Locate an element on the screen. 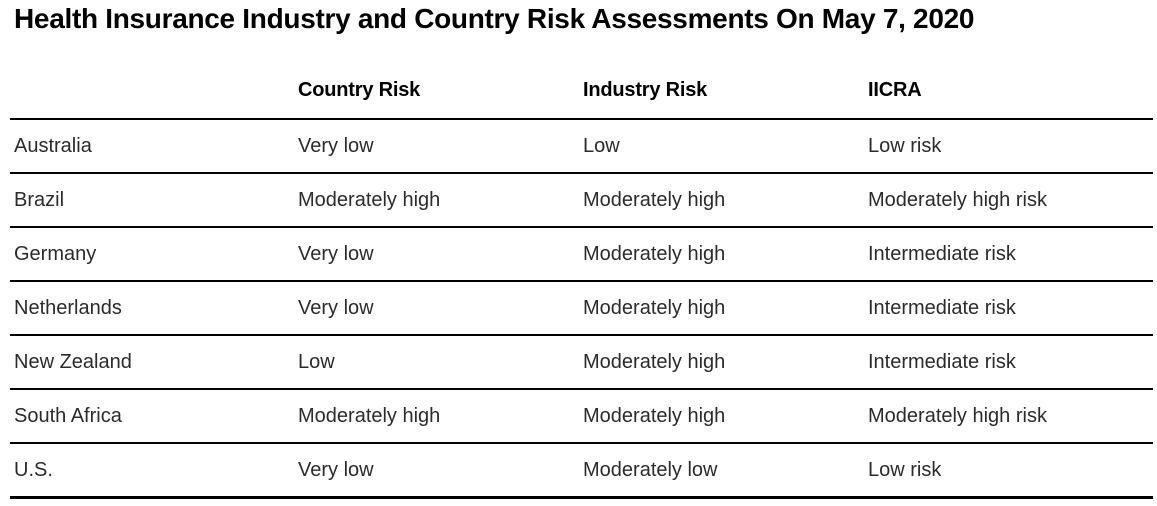 This screenshot has height=506, width=1157. table-row-us: U.S. Very low Moderately low Low risk is located at coordinates (581, 471).